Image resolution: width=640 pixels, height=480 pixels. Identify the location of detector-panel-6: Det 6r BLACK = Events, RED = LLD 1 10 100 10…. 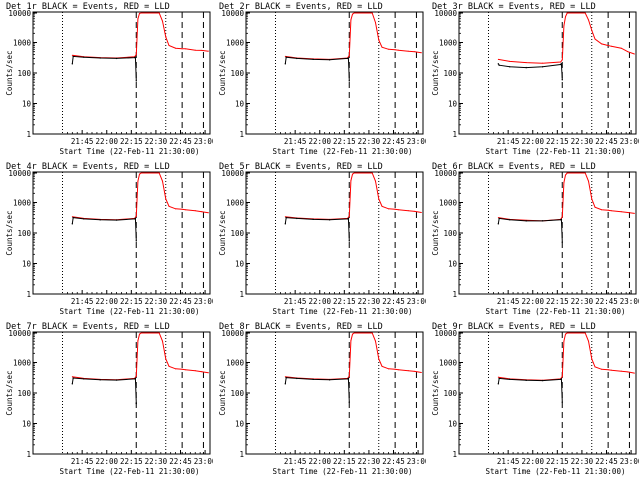
(532, 240).